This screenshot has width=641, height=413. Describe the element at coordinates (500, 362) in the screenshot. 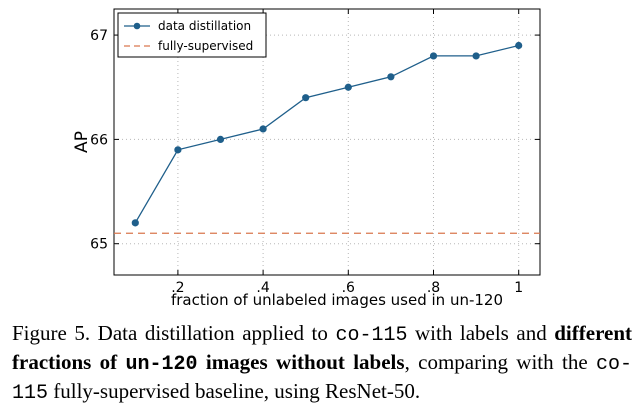

I see `caption-text-3: , comparing with the` at that location.